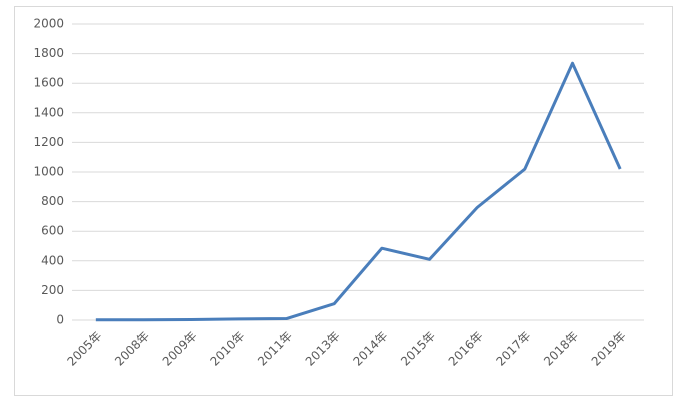 The image size is (688, 404). What do you see at coordinates (48, 83) in the screenshot?
I see `y-tick-label: 1600` at bounding box center [48, 83].